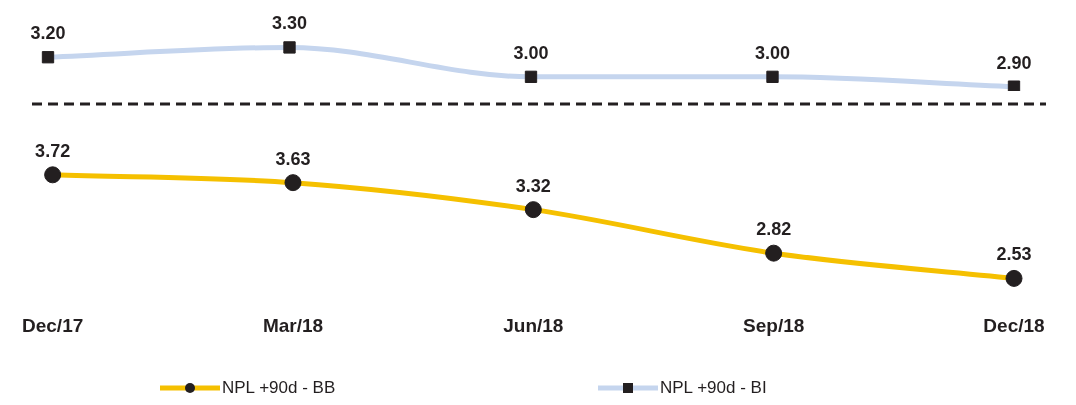  I want to click on data-label: 2.82, so click(774, 229).